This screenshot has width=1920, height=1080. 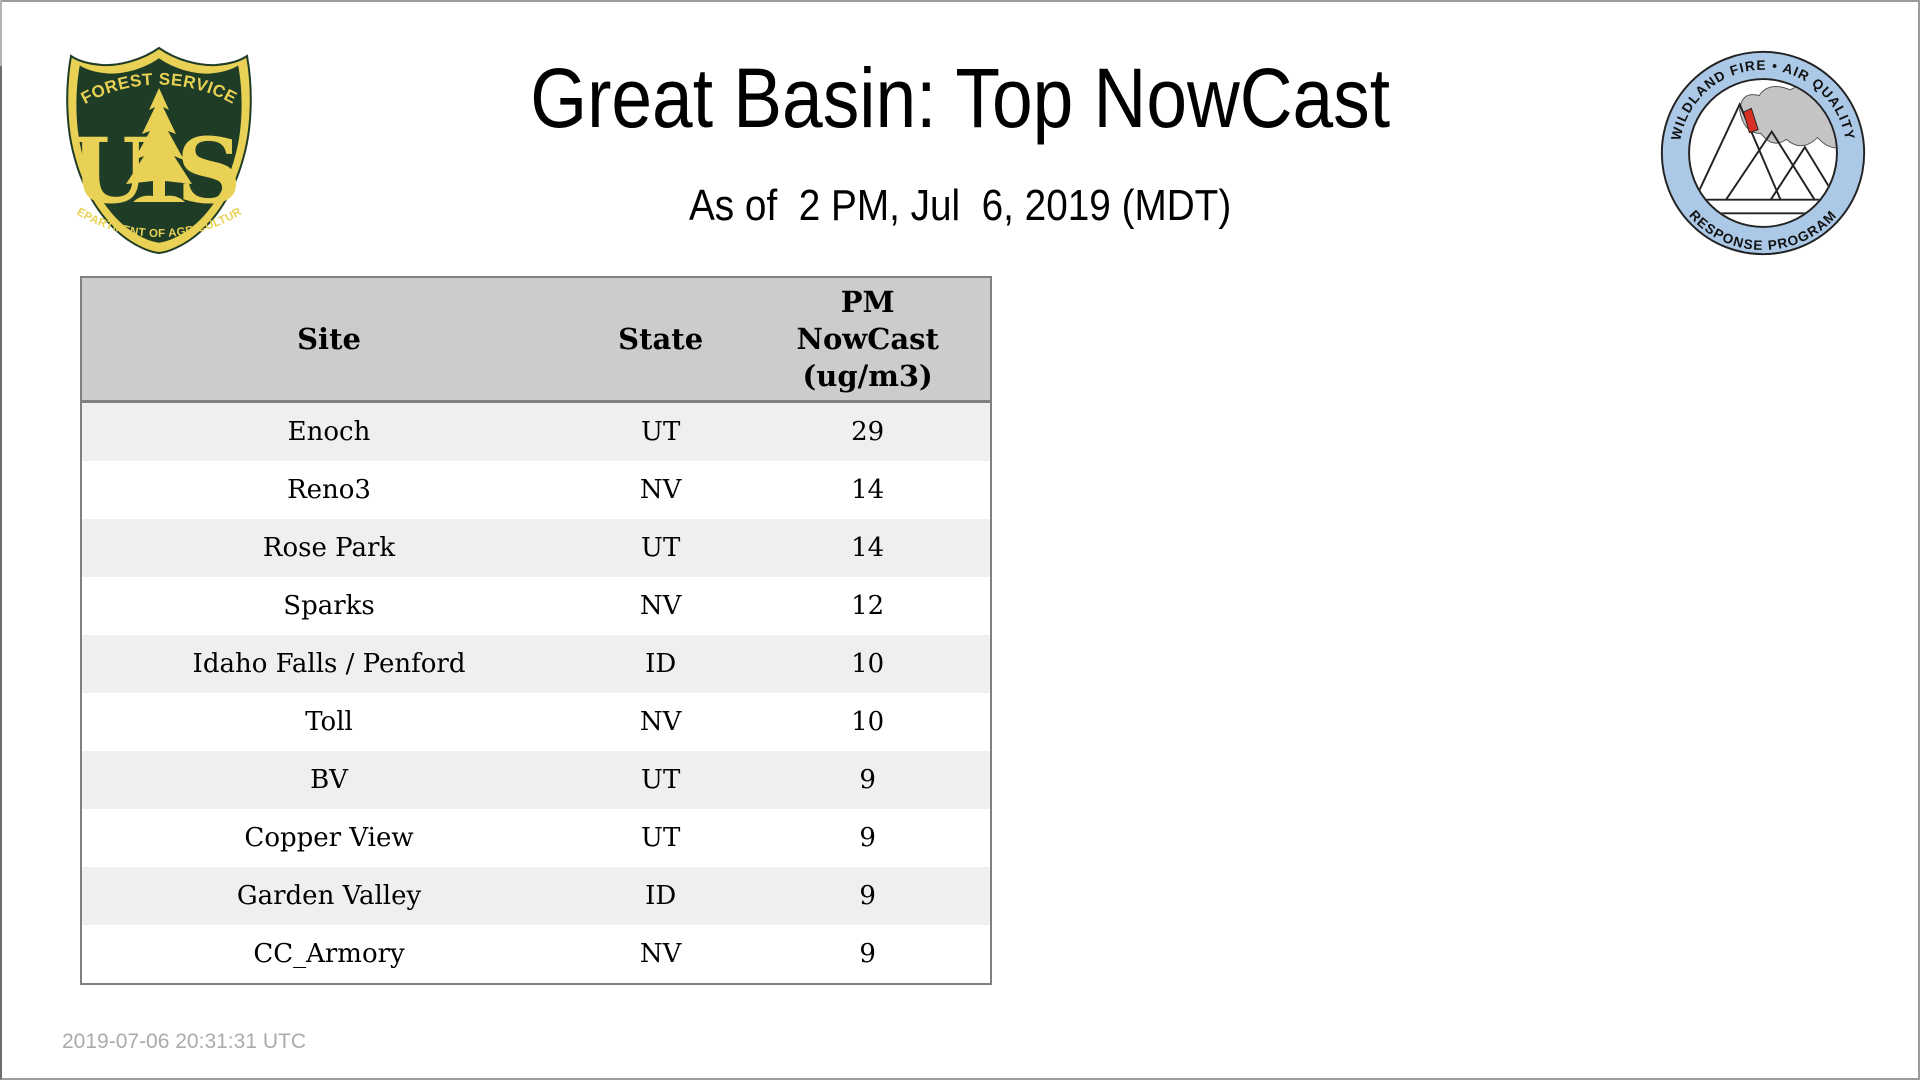 I want to click on site-cell: Copper View, so click(x=329, y=838).